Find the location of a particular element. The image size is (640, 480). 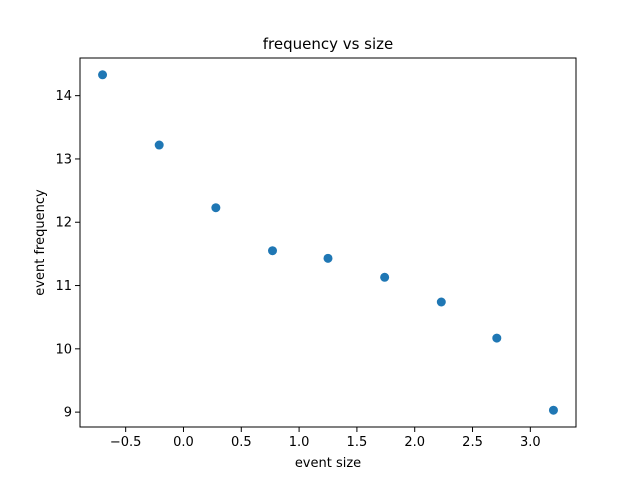

x-axis-ticks: −0.5 0.0 0.5 1.0 1.5 2.0 2.5 3.0 is located at coordinates (325, 438).